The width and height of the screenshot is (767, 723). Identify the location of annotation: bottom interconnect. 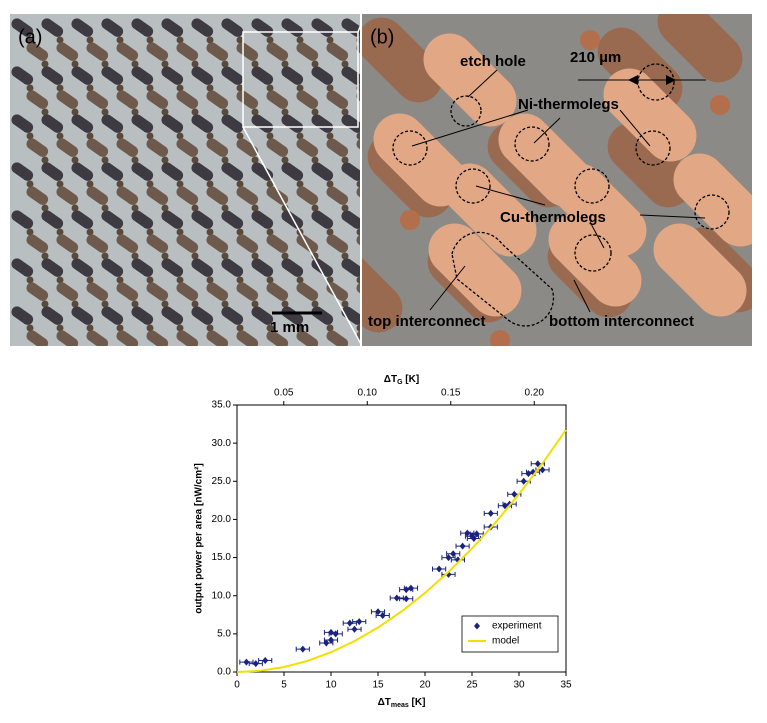
(621, 321).